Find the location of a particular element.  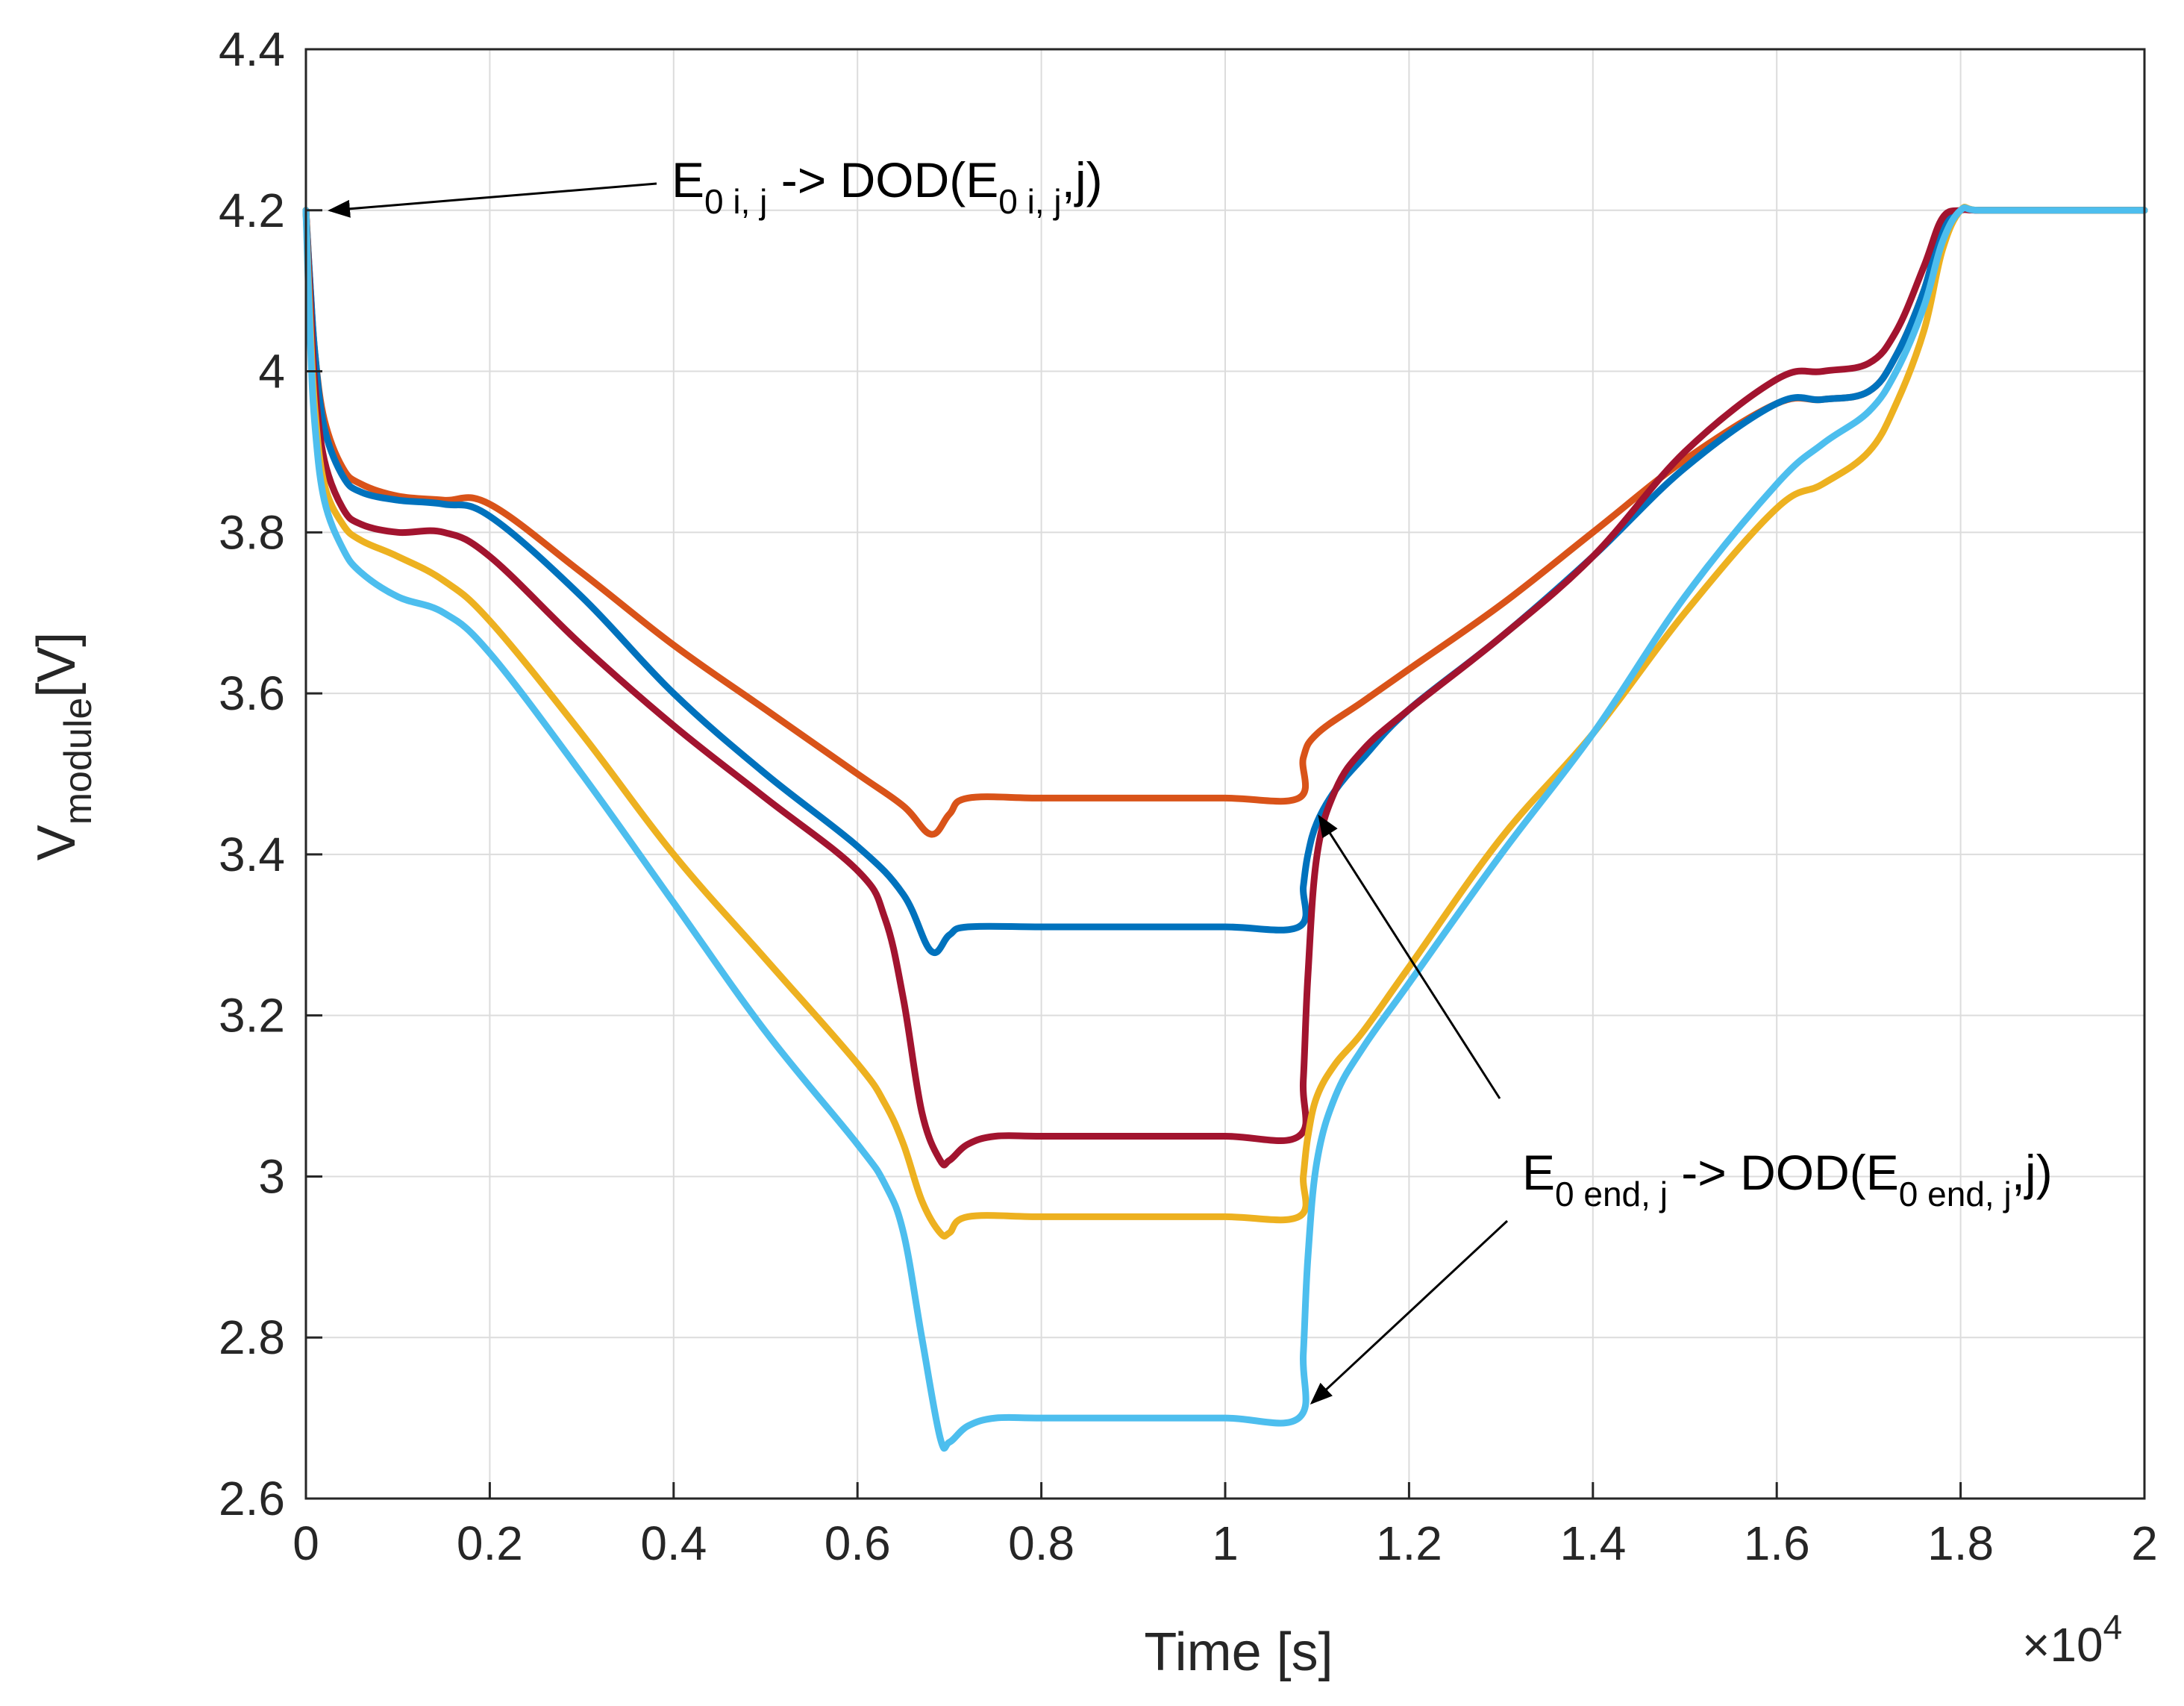

y-tick-label: 3.2 is located at coordinates (252, 1016).